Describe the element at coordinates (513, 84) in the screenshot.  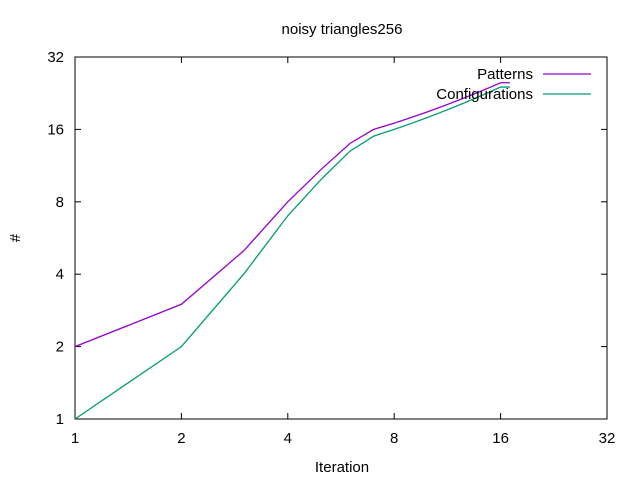
I see `legend: Patterns Configurations` at that location.